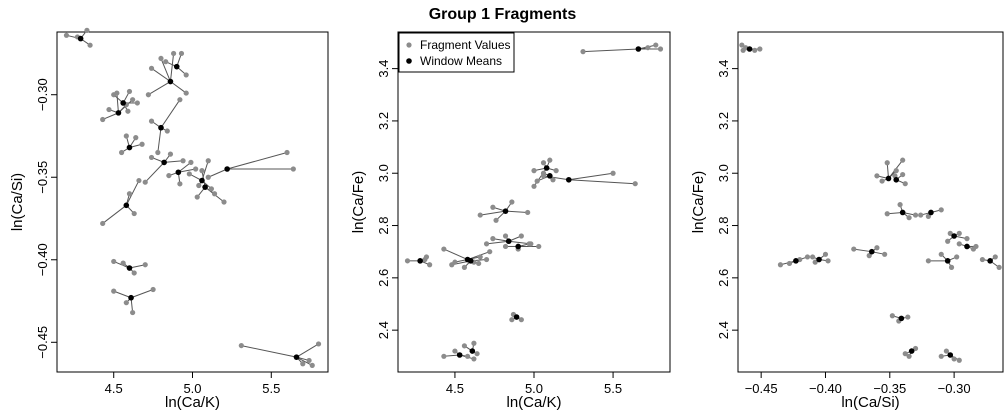  What do you see at coordinates (723, 330) in the screenshot?
I see `y-tick-label: 2.4` at bounding box center [723, 330].